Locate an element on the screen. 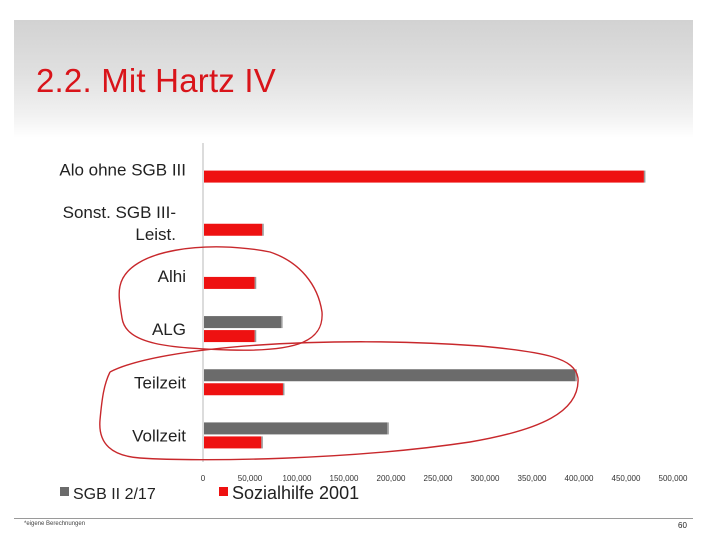 The image size is (720, 540). x-tick-label-2: 100,000 is located at coordinates (297, 478).